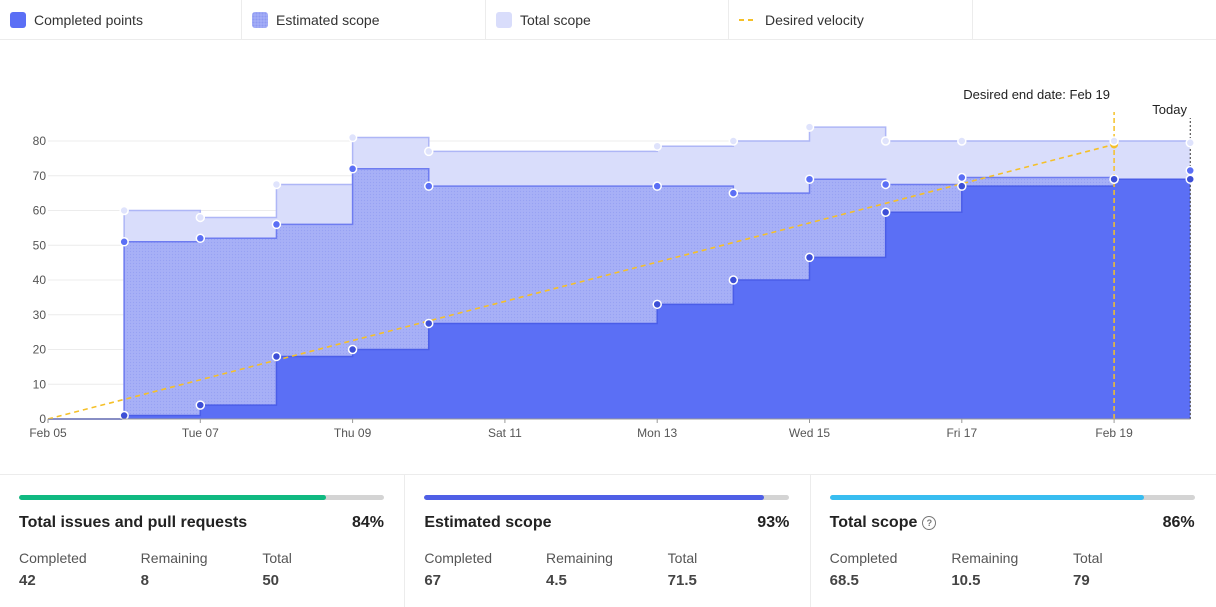 The image size is (1216, 607). I want to click on legend-item-total: Total scope, so click(607, 20).